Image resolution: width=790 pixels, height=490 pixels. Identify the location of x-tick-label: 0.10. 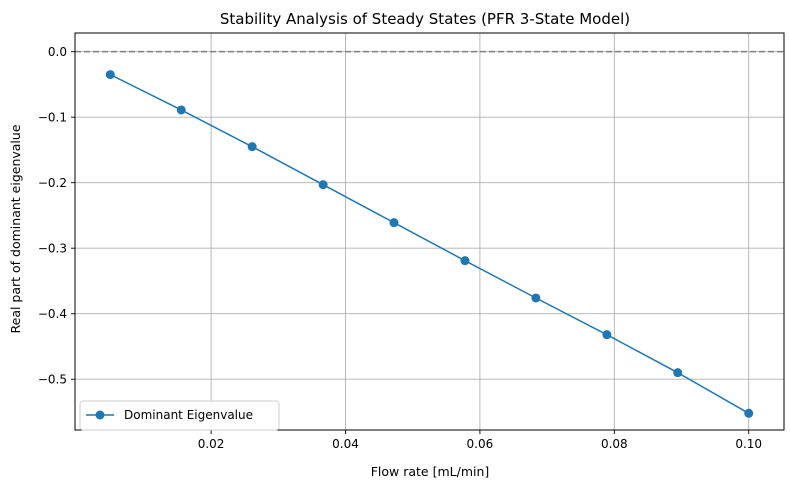
(748, 444).